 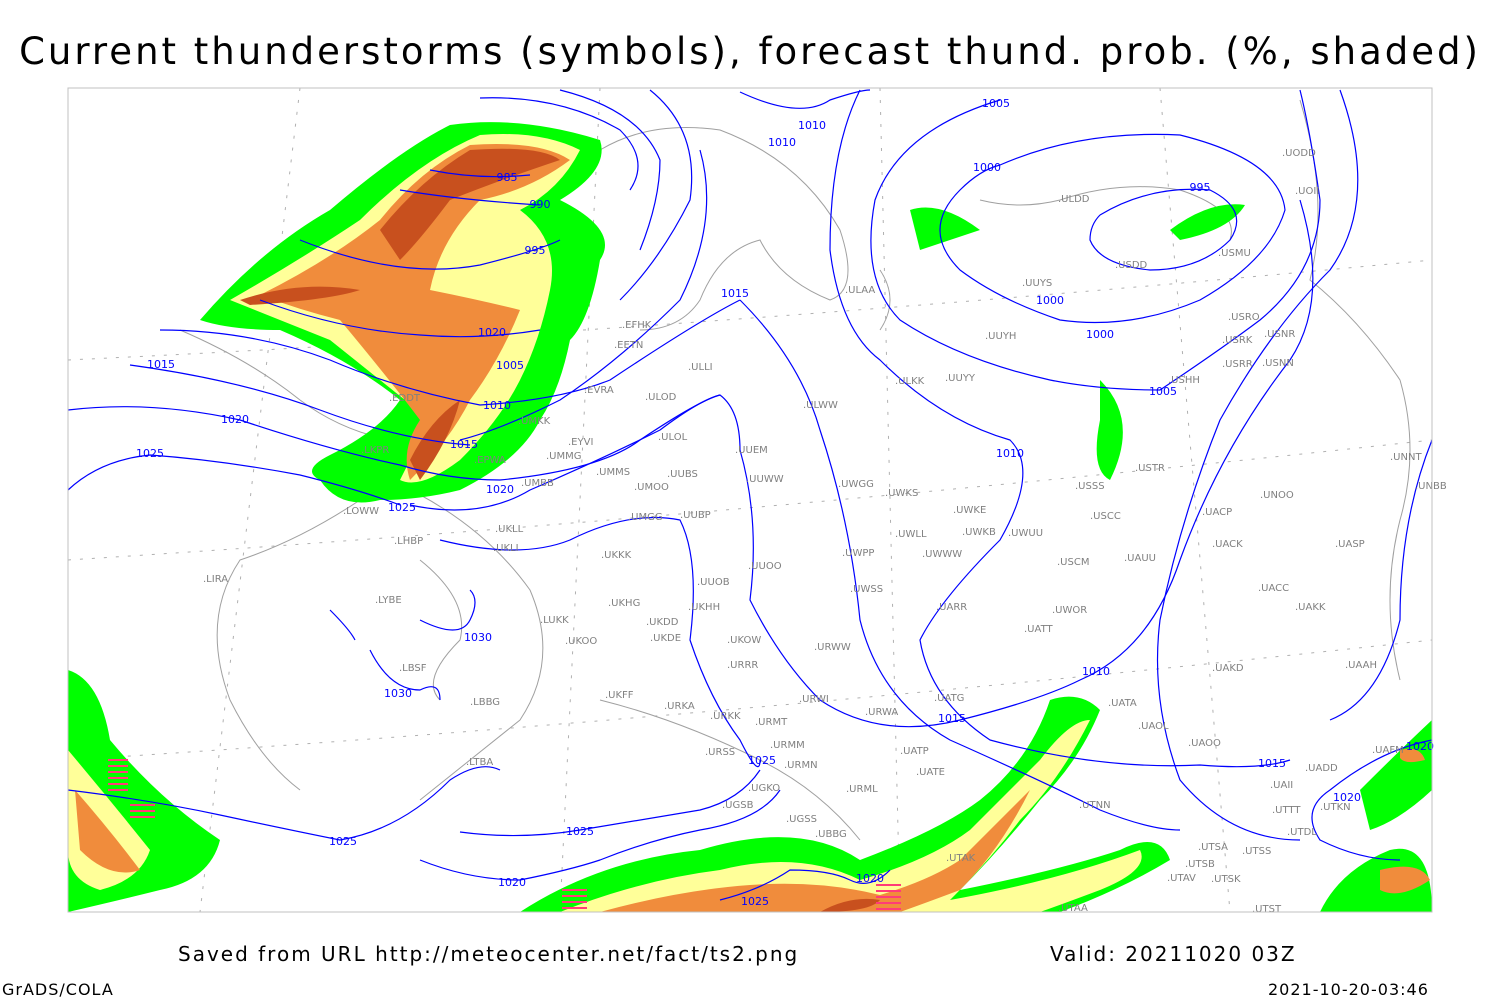 What do you see at coordinates (628, 345) in the screenshot?
I see `station-label: .EETN` at bounding box center [628, 345].